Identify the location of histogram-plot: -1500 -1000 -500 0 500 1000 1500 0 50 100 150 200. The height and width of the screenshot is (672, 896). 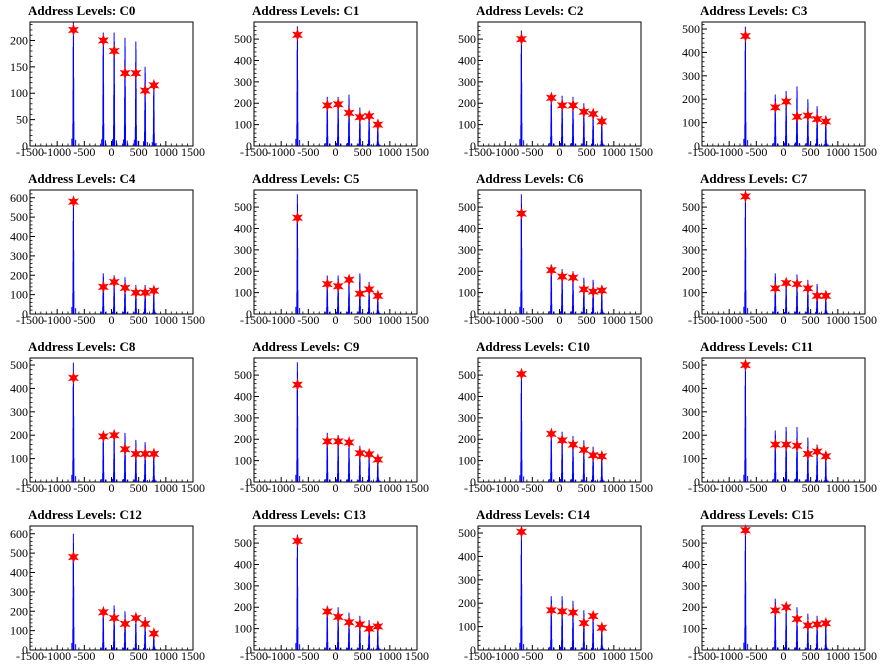
(107, 90).